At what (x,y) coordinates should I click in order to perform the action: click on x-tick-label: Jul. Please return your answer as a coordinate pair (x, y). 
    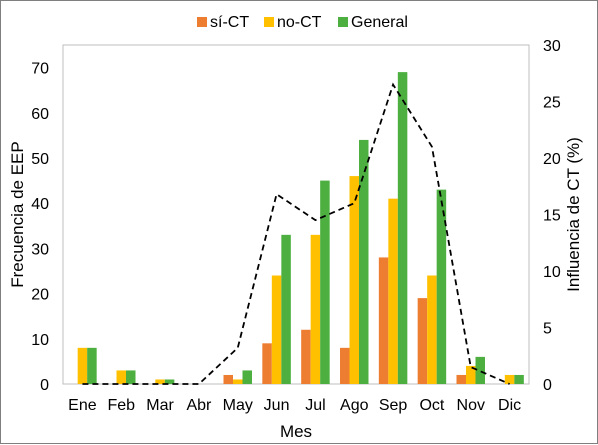
    Looking at the image, I should click on (315, 405).